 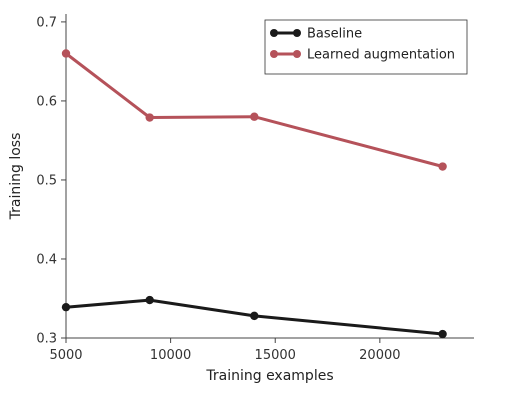 I want to click on legend-label: Learned augmentation, so click(x=381, y=55).